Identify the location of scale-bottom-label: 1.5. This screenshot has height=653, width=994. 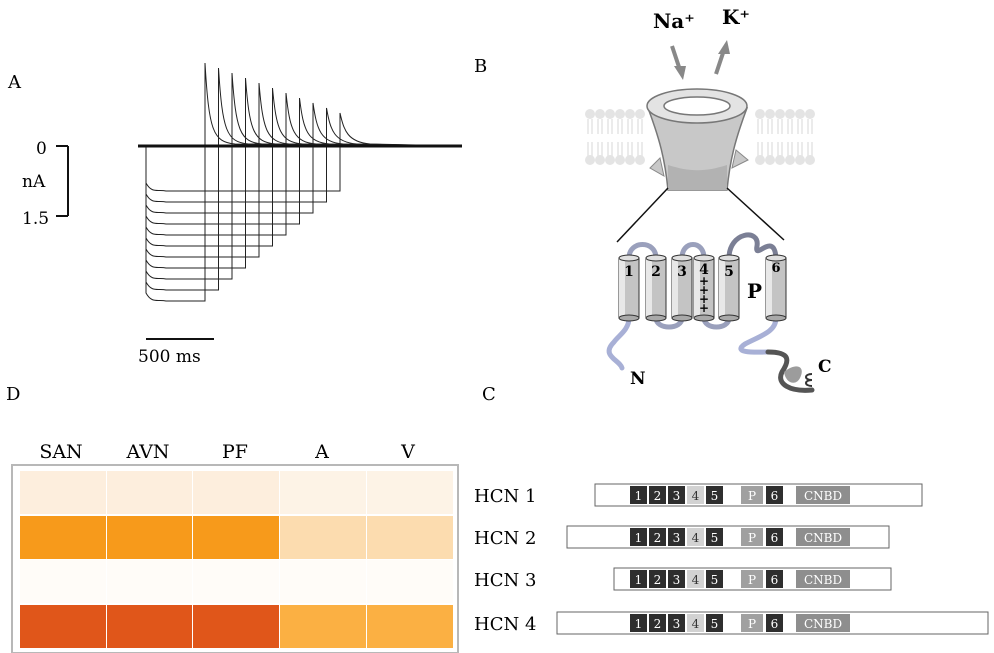
(35, 219).